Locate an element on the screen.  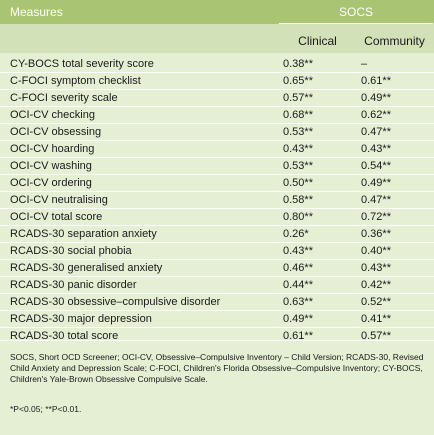
table-header-sub: Clinical Community is located at coordinates (217, 38).